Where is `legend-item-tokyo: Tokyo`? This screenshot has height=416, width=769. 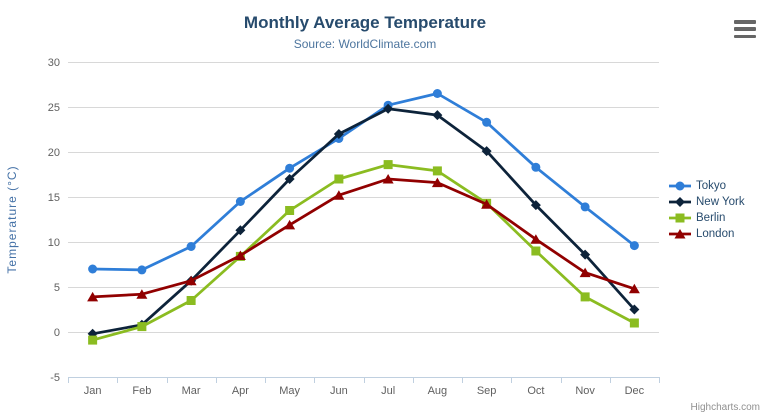 legend-item-tokyo: Tokyo is located at coordinates (707, 186).